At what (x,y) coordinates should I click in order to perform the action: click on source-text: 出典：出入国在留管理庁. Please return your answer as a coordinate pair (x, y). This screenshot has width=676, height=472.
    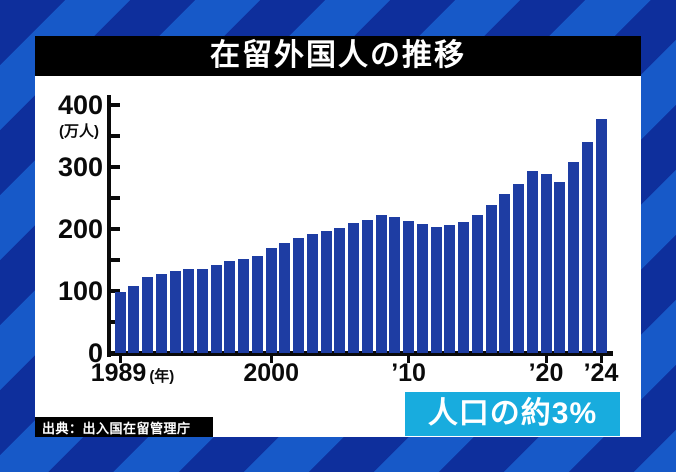
    Looking at the image, I should click on (116, 428).